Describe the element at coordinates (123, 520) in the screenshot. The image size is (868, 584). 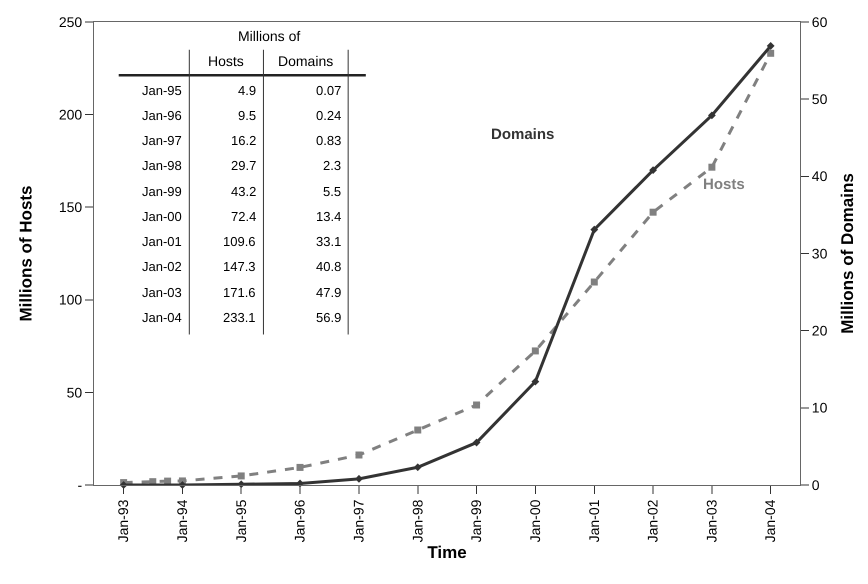
I see `x-tick-label: Jan-93` at that location.